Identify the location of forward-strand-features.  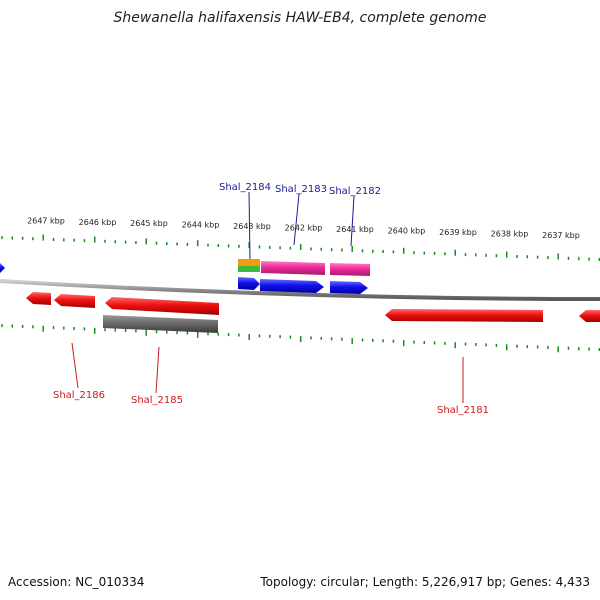
(185, 276).